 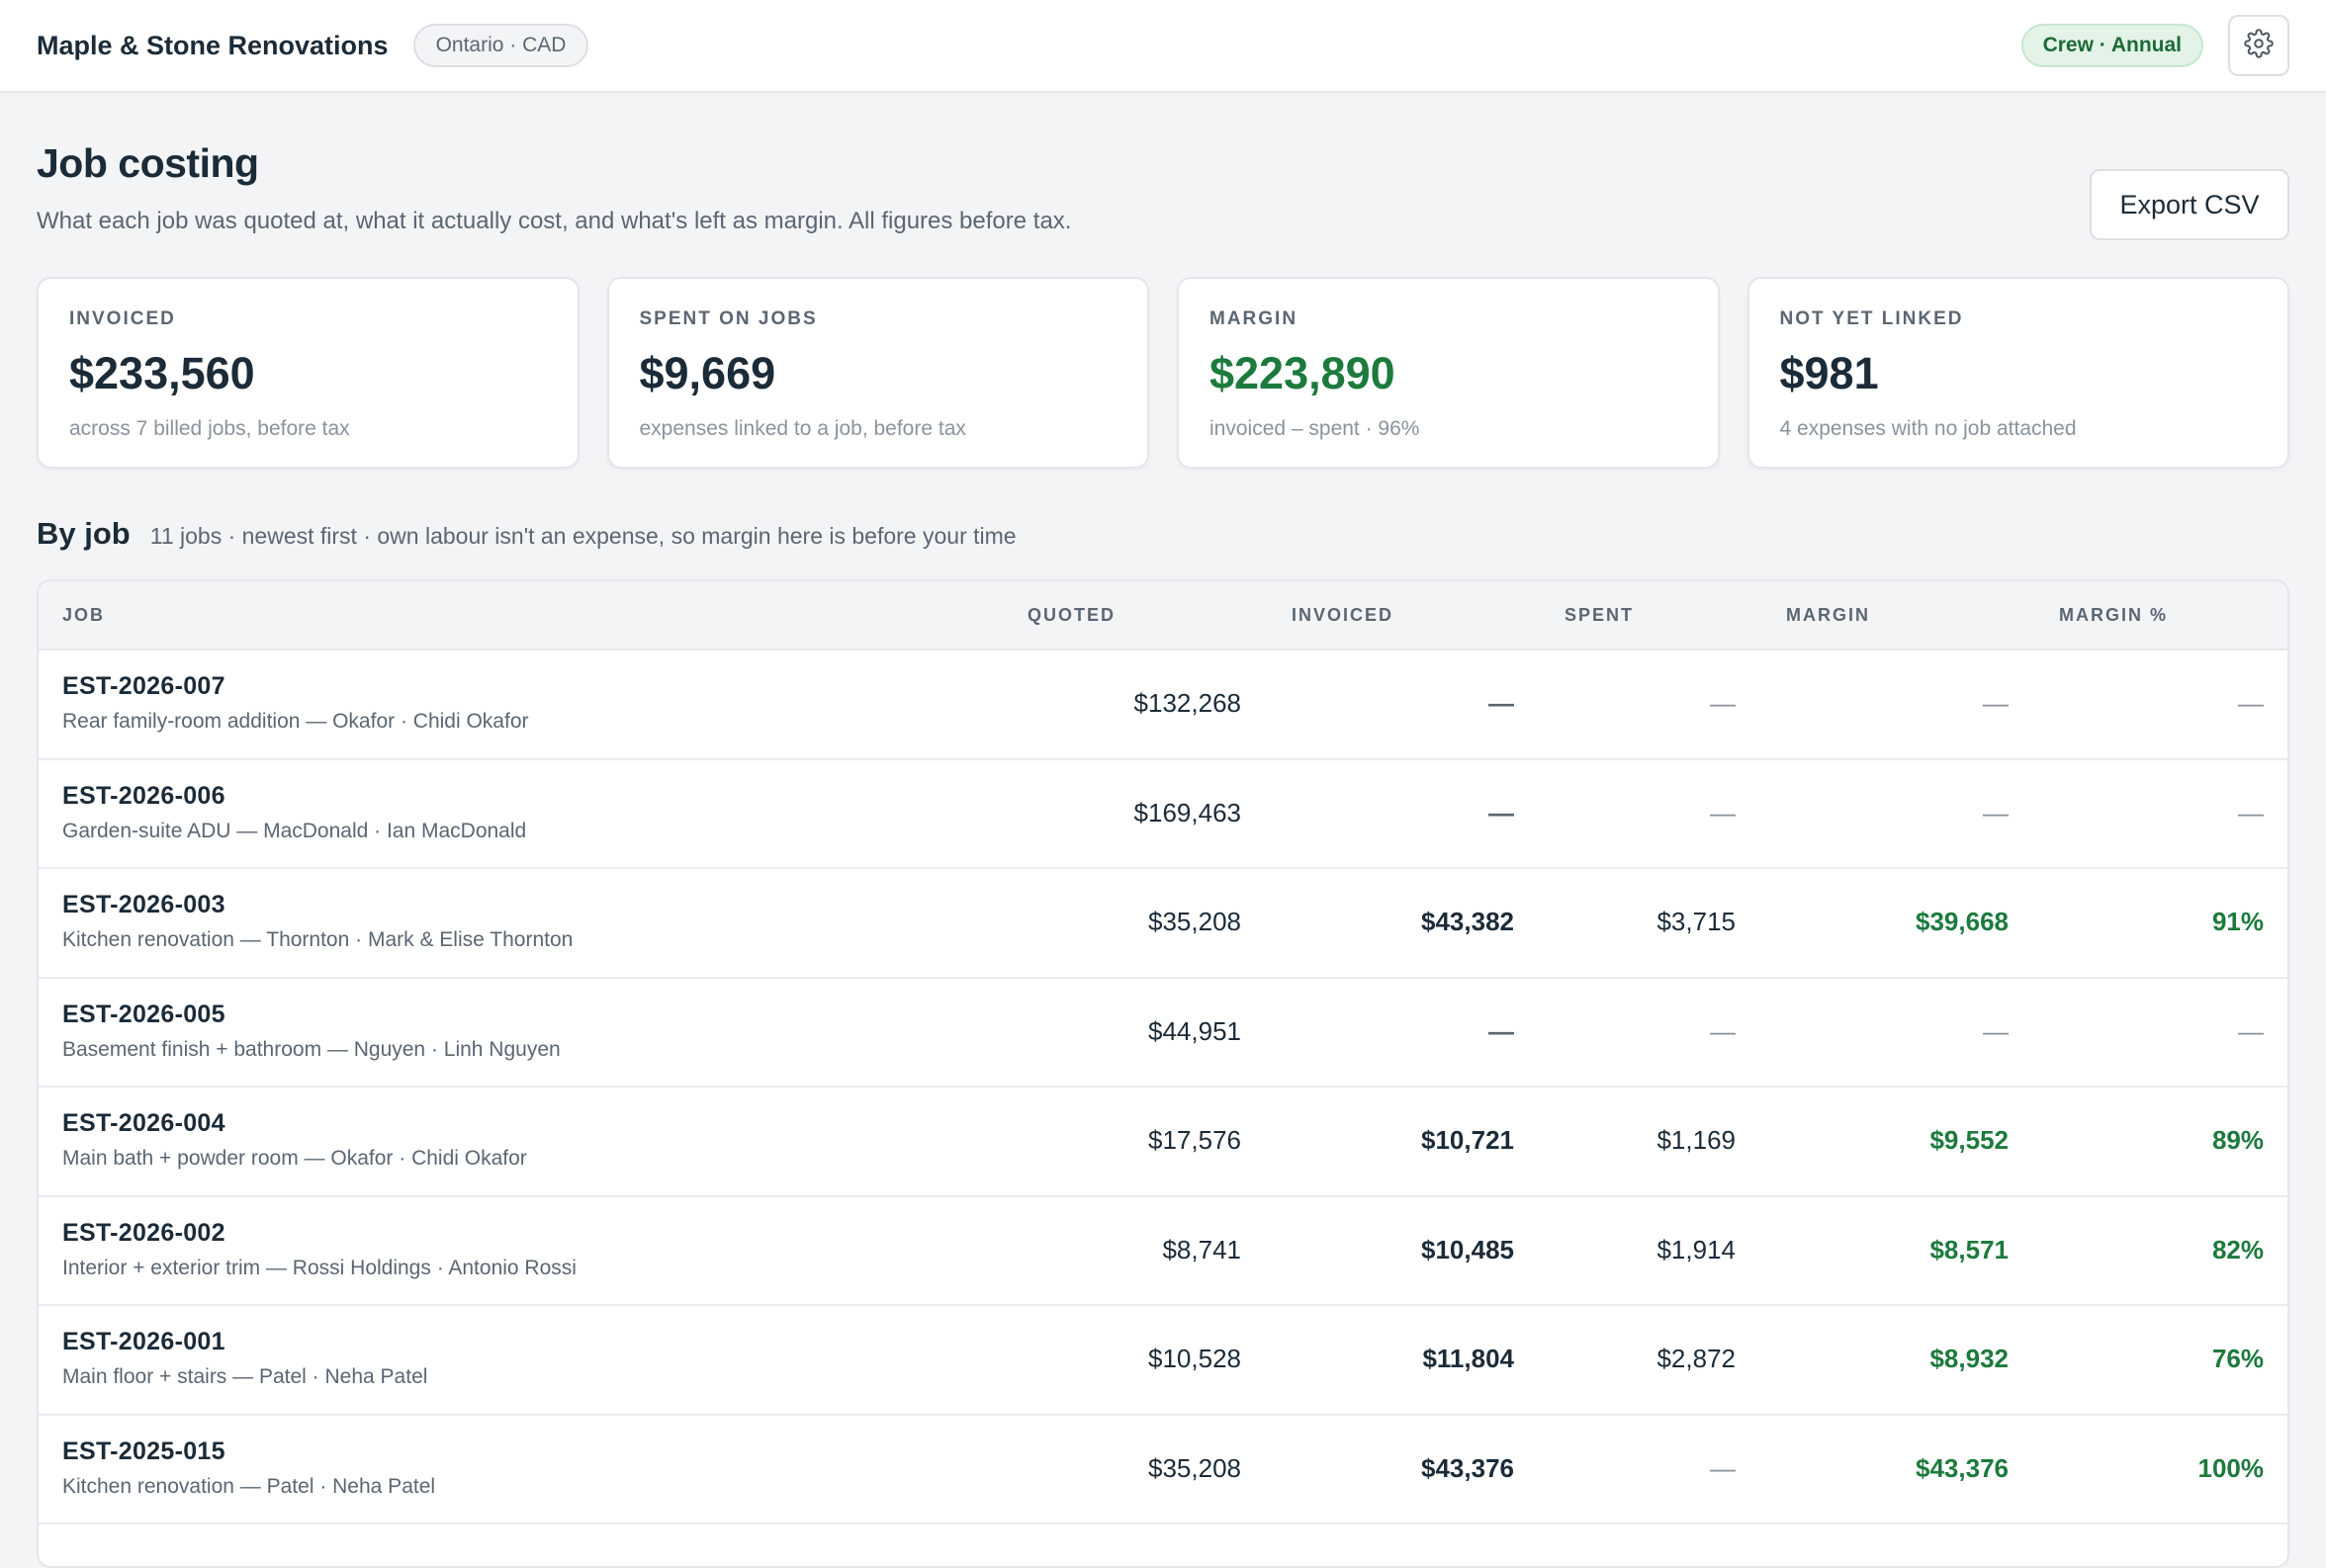 I want to click on column-header-invoiced: INVOICED, so click(x=1343, y=615).